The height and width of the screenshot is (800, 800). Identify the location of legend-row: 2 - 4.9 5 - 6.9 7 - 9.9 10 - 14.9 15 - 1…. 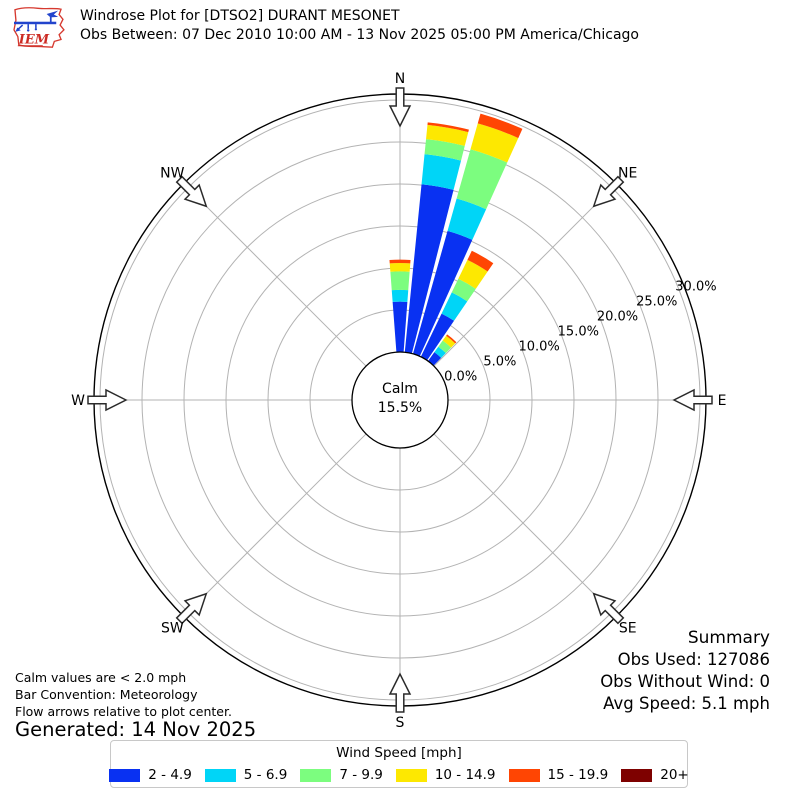
(399, 775).